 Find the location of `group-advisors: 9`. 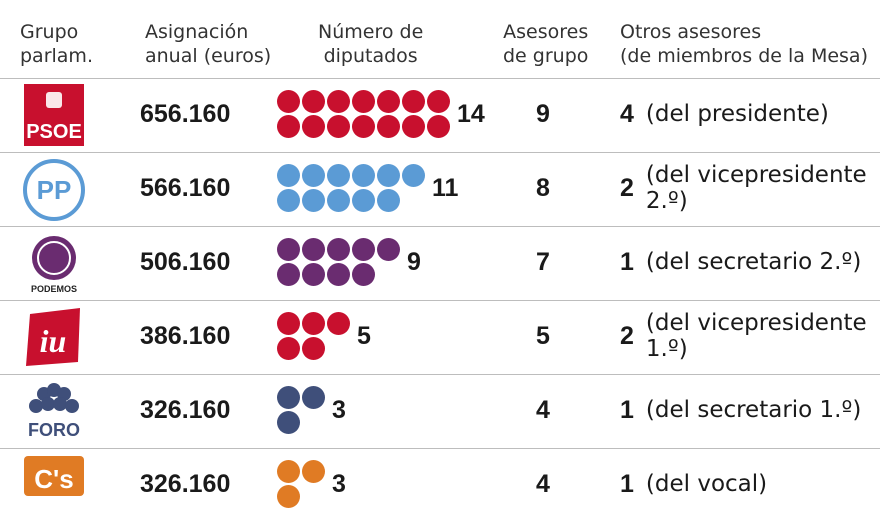

group-advisors: 9 is located at coordinates (543, 113).